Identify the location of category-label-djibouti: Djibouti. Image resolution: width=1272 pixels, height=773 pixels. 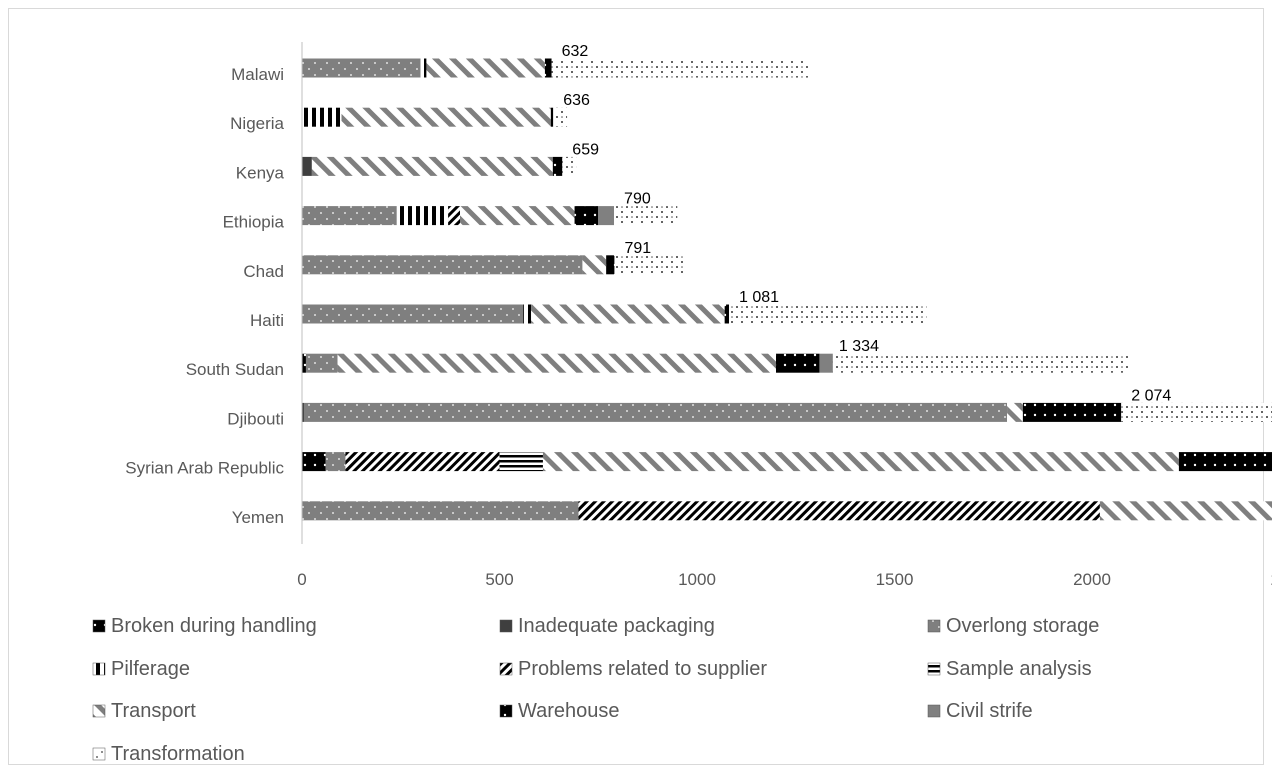
(255, 418).